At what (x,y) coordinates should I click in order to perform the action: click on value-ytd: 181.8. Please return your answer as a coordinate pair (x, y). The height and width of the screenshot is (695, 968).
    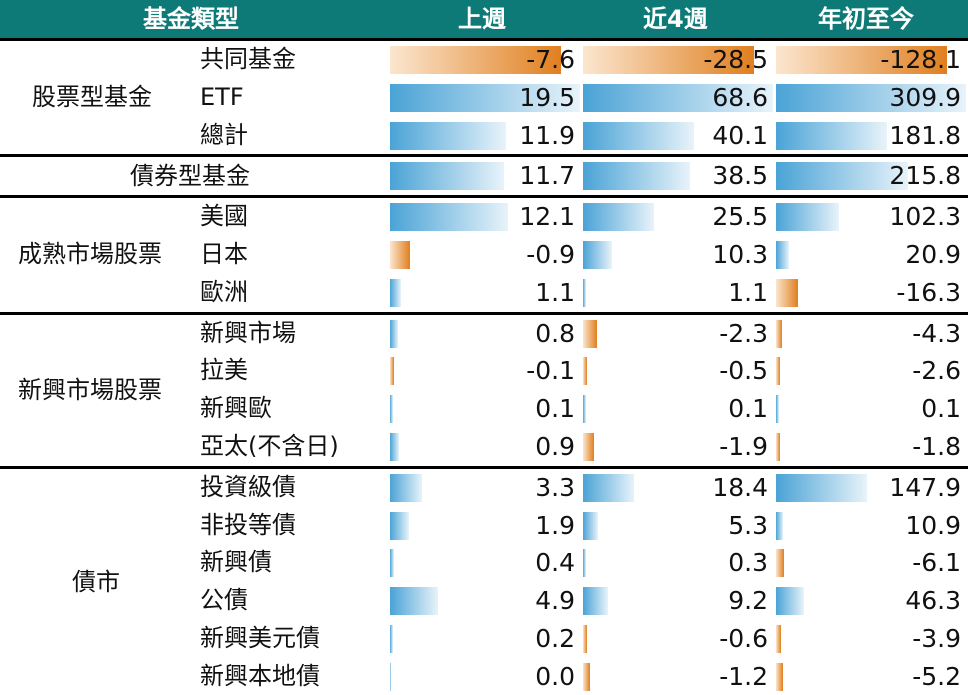
    Looking at the image, I should click on (925, 135).